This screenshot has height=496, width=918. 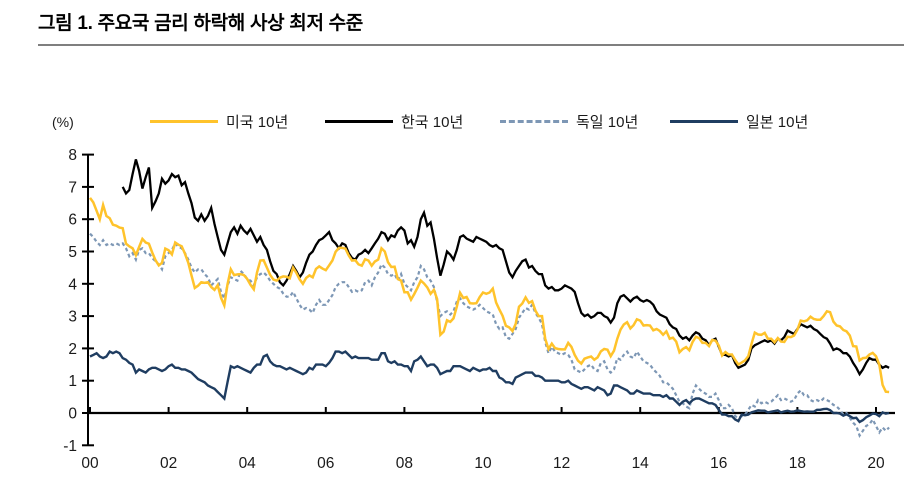 I want to click on legend-item-korea: 한국 10년, so click(x=412, y=121).